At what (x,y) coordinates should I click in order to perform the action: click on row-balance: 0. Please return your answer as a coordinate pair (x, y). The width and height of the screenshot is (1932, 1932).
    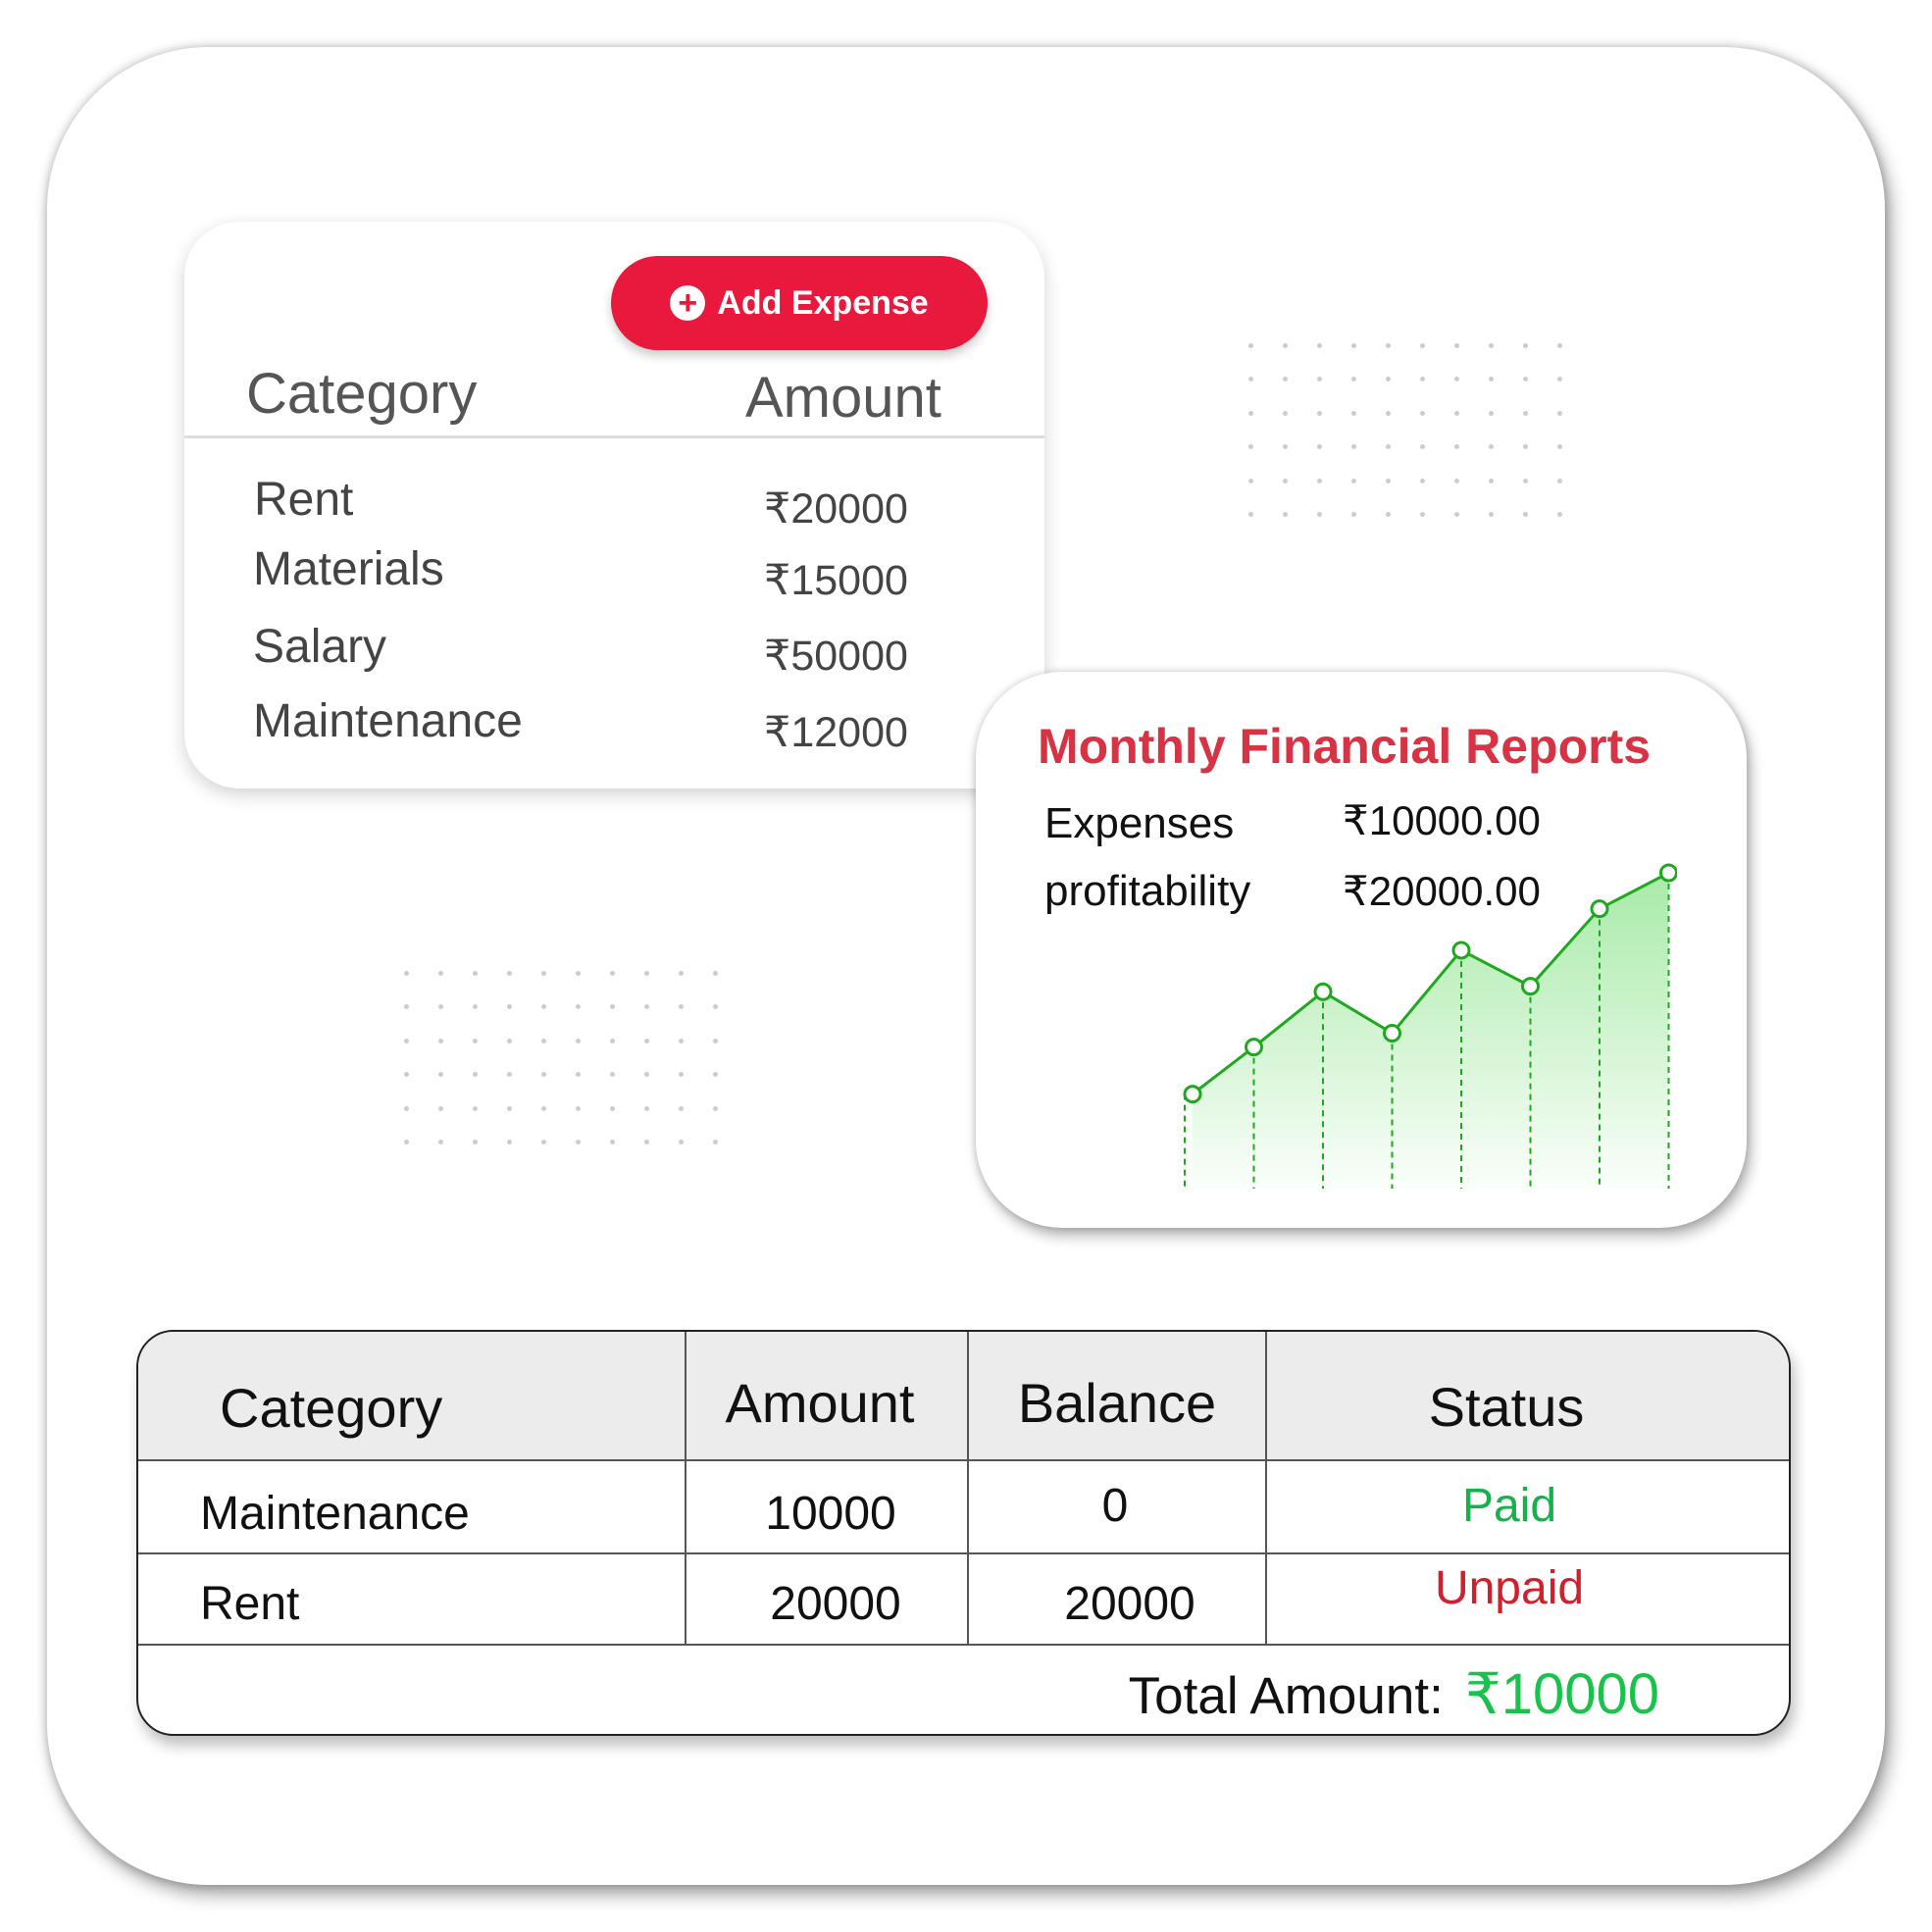
    Looking at the image, I should click on (1115, 1506).